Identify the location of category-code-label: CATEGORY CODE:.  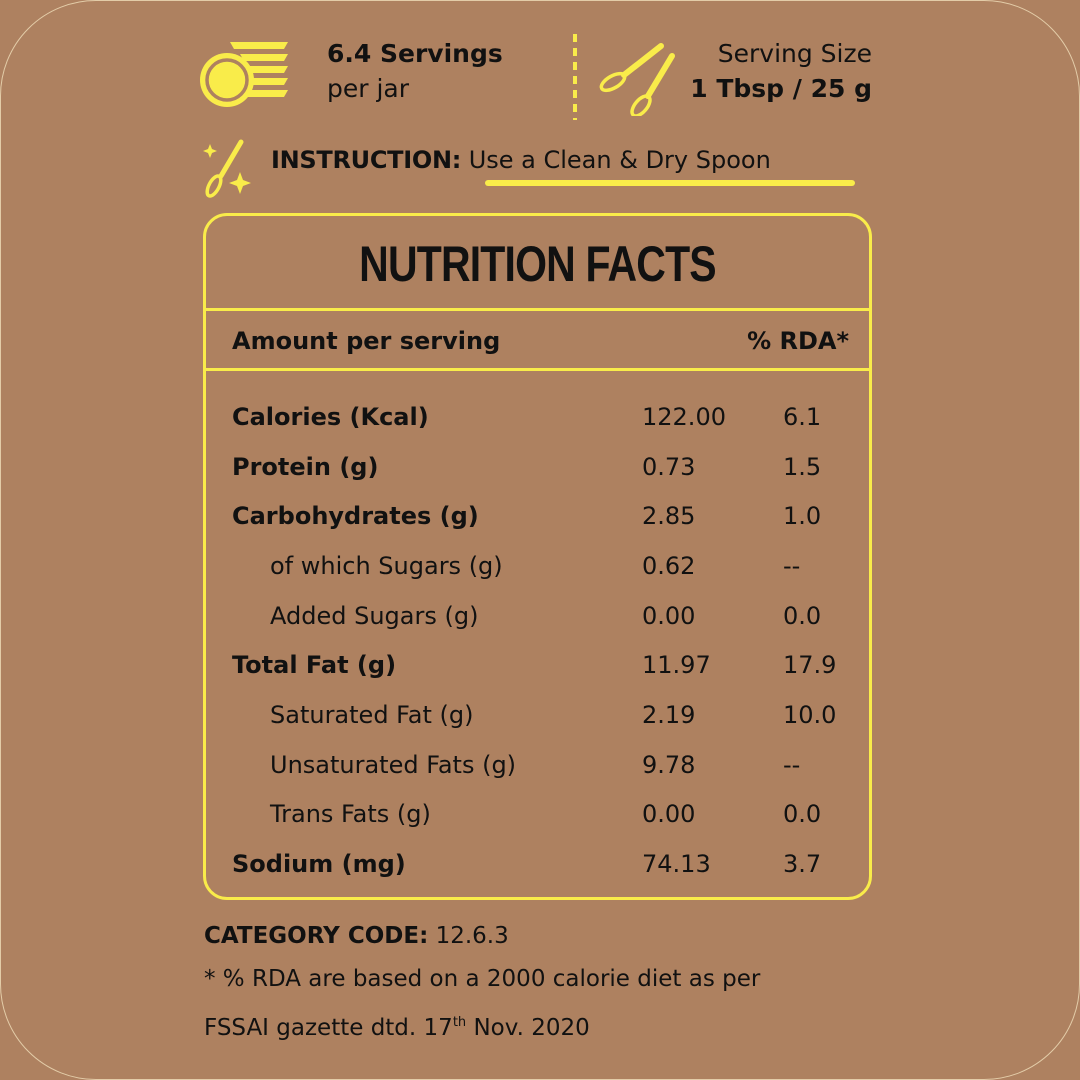
(316, 936).